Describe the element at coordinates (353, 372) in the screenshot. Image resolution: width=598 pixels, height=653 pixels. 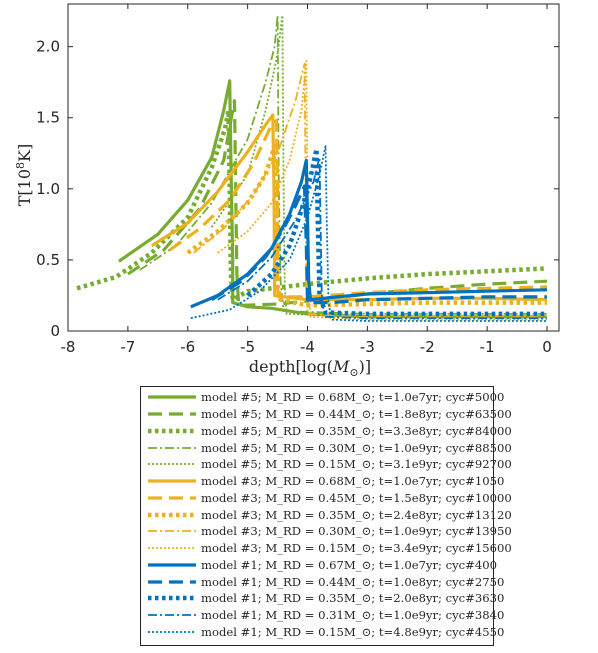
I see `x-label-sub: ⊙` at that location.